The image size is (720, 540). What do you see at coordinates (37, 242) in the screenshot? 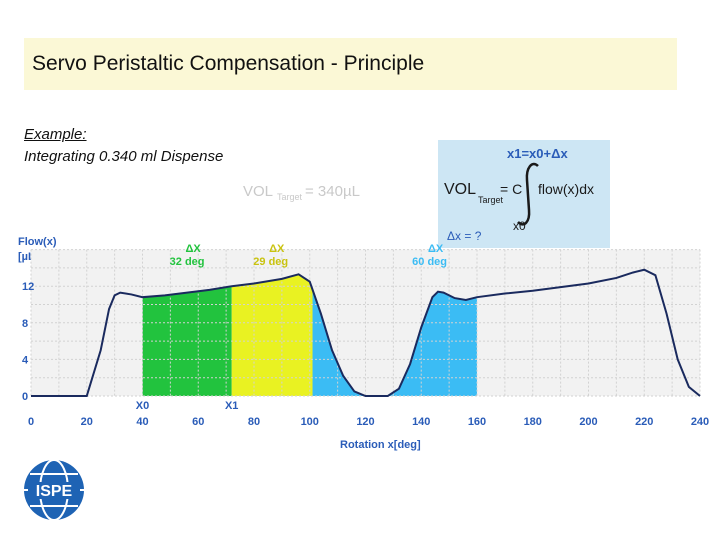
I see `y-axis-label-line1: Flow(x)` at bounding box center [37, 242].